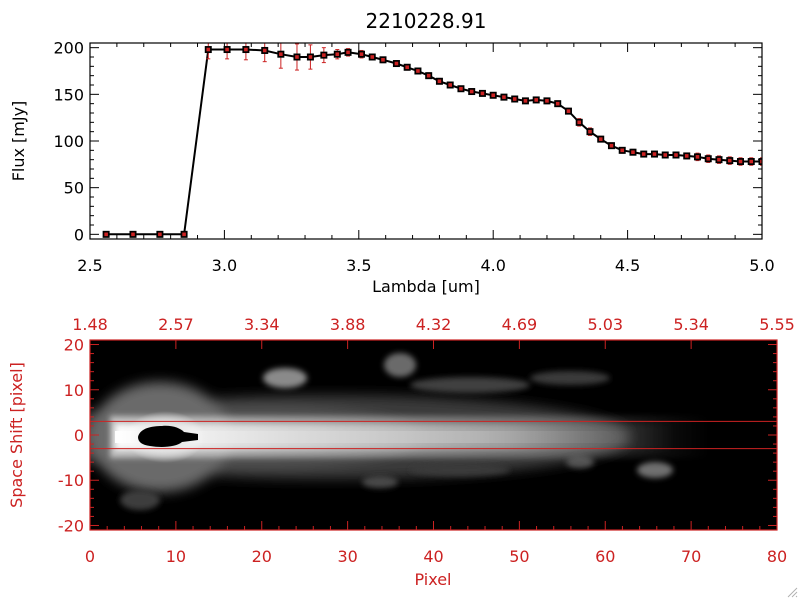 The image size is (800, 600). What do you see at coordinates (348, 324) in the screenshot?
I see `wavelength-tick-label: 3.88` at bounding box center [348, 324].